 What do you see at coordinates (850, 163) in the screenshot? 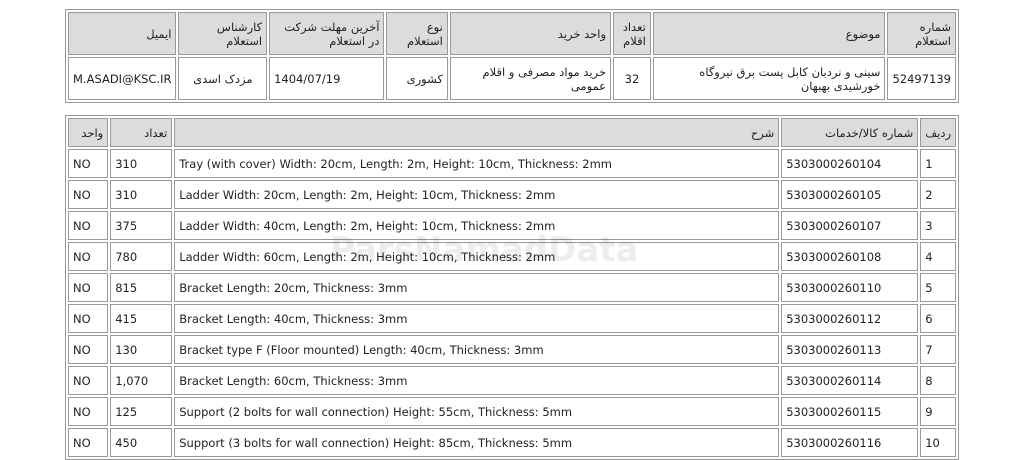
I see `item-code: 5303000260104` at bounding box center [850, 163].